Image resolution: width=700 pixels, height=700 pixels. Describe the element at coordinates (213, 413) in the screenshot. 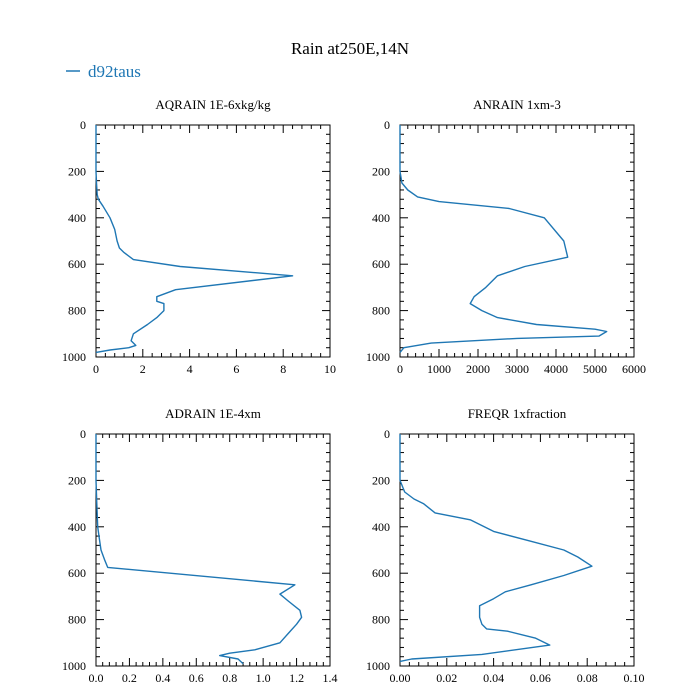

I see `panel-title: ADRAIN 1E-4xm` at that location.